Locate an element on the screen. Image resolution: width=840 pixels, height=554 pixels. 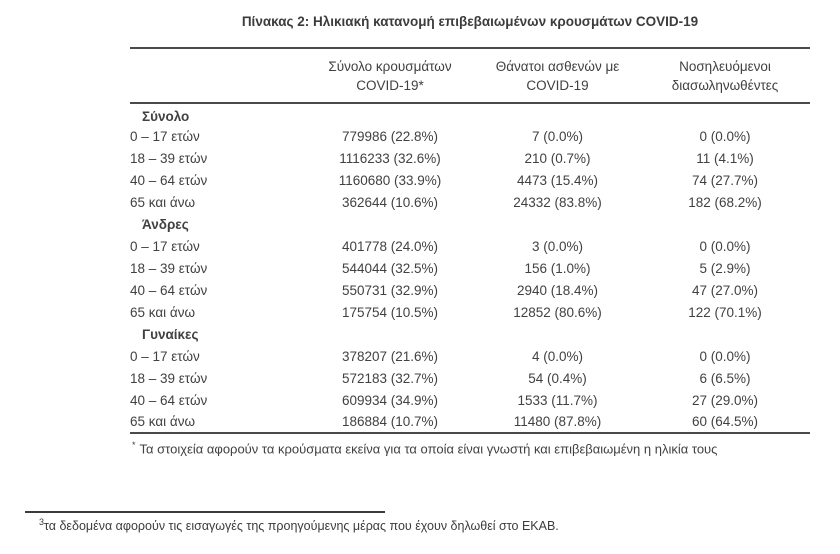
deaths-value: 2940 (18.4%) is located at coordinates (557, 290).